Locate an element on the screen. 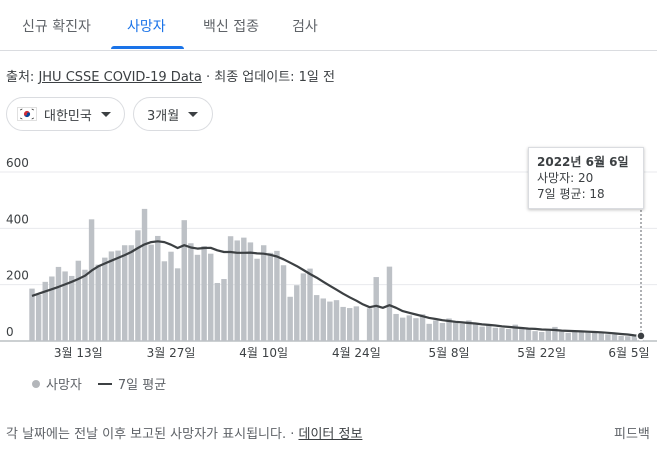 The image size is (671, 451). country-select: 대한민국 is located at coordinates (65, 114).